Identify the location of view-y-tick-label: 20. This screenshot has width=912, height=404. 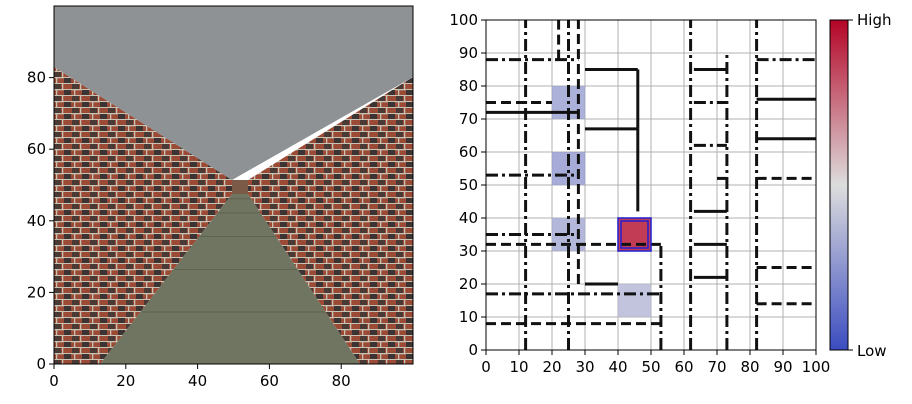
(36, 292).